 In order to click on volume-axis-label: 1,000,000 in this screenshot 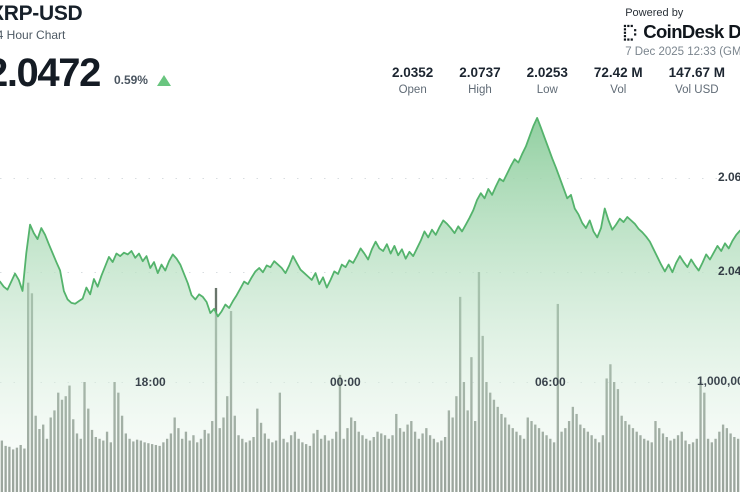, I will do `click(718, 381)`.